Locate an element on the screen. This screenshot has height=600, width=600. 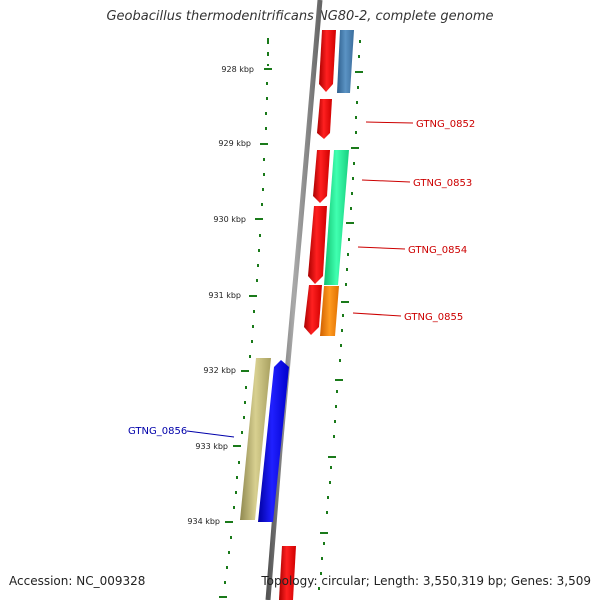
ruler-label: 930 kbp is located at coordinates (229, 219).